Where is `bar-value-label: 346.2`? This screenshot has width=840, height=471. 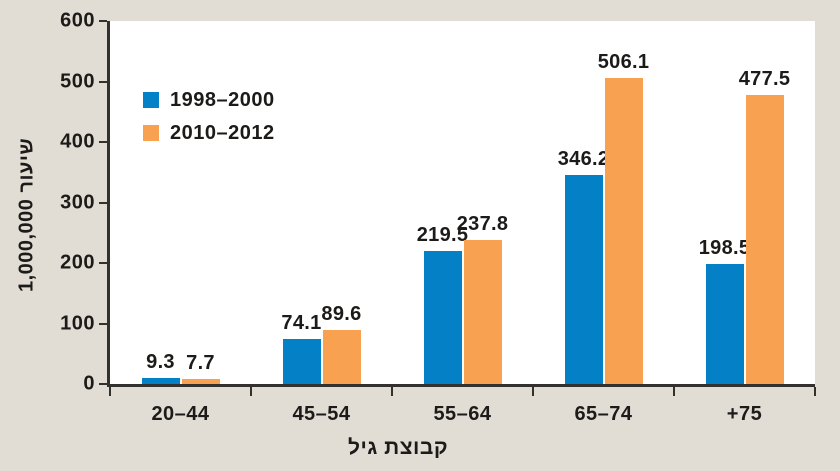
bar-value-label: 346.2 is located at coordinates (583, 158).